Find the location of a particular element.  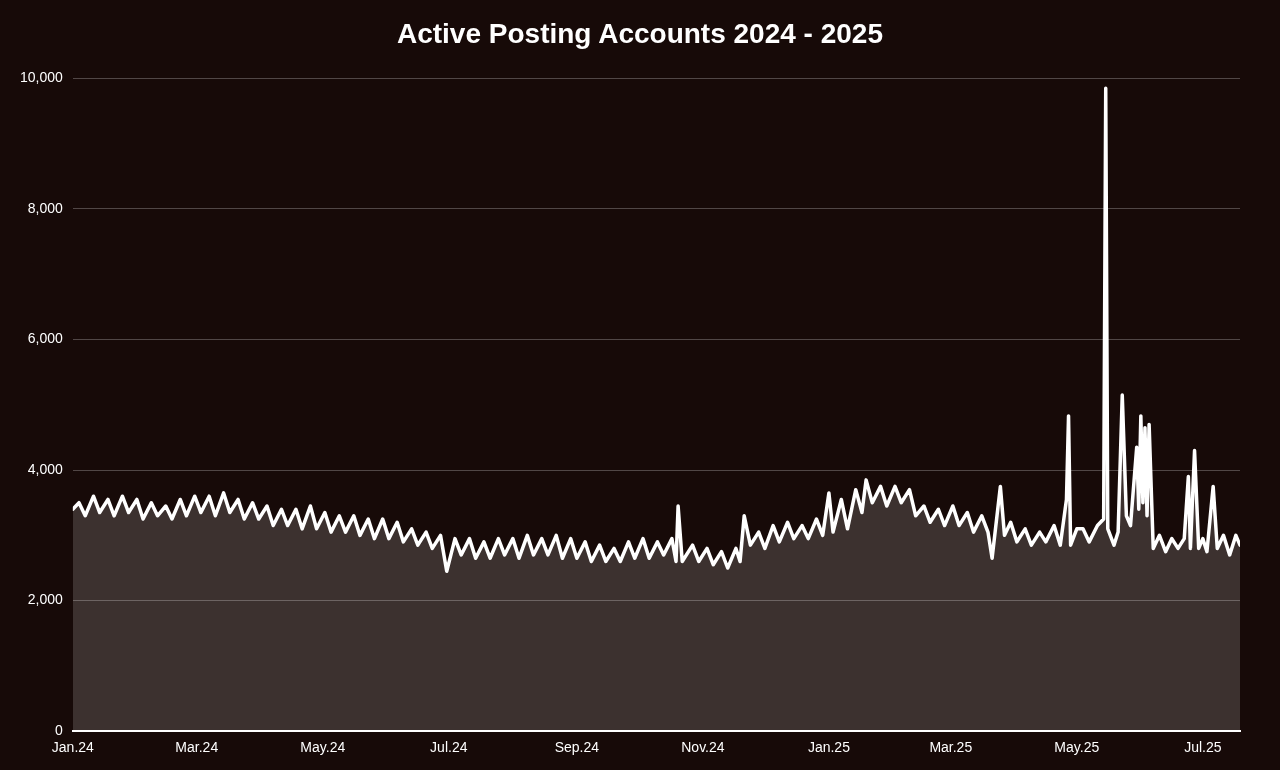

x-tick-label: May.24 is located at coordinates (323, 747).